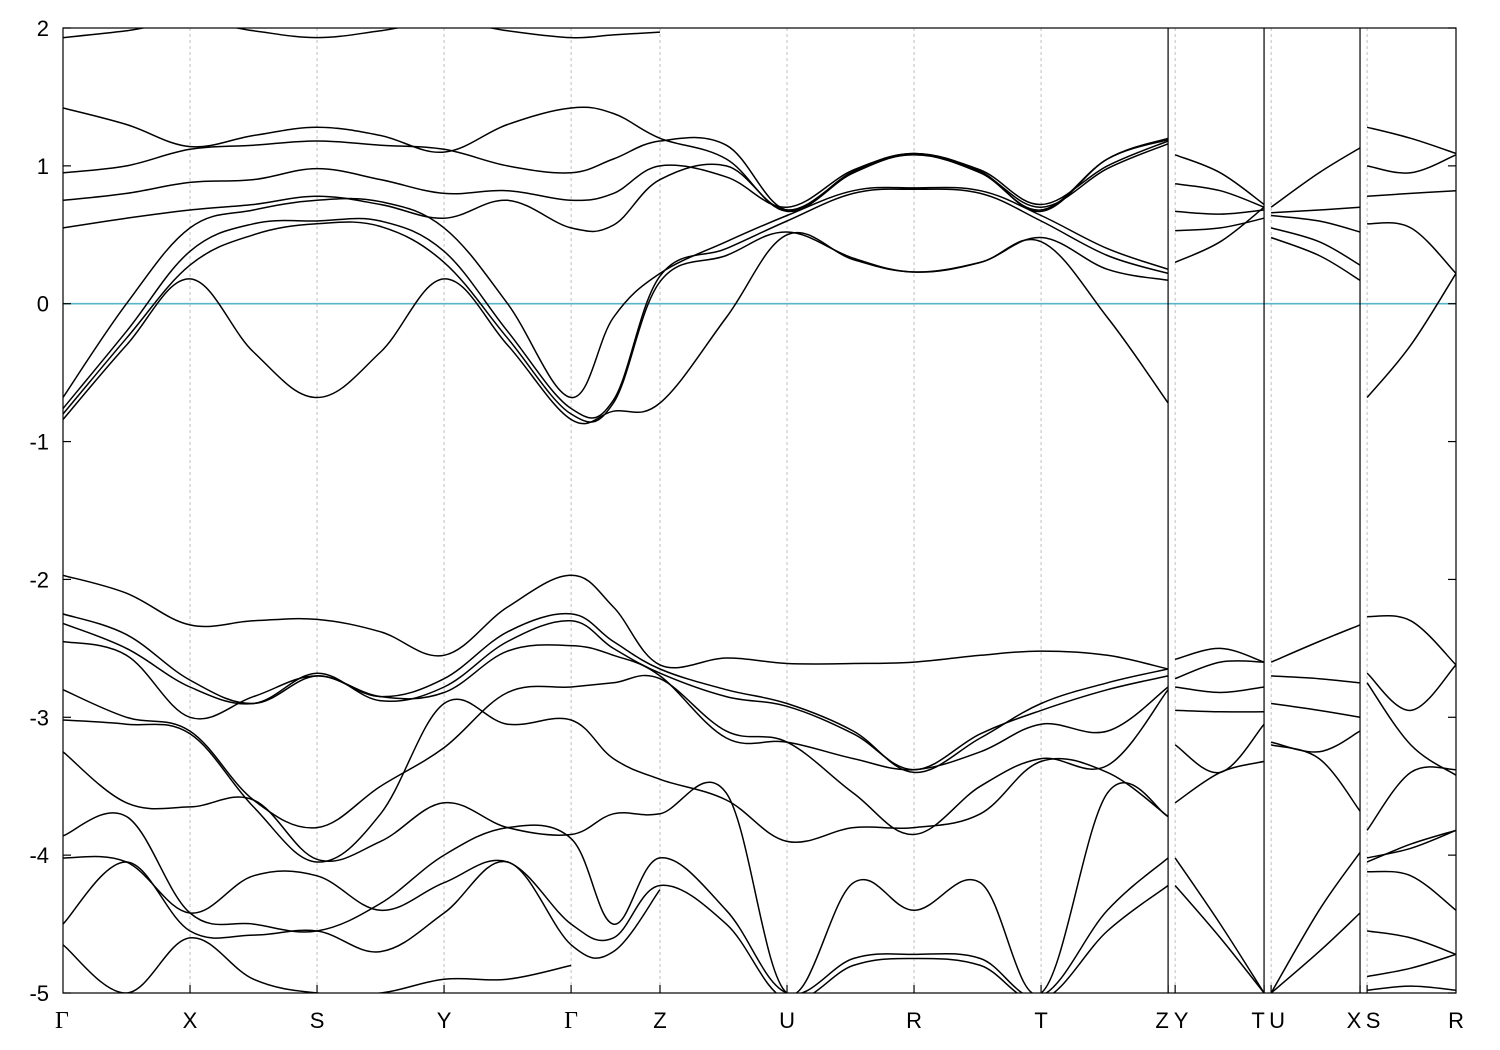  I want to click on y-tick-label: 1, so click(43, 166).